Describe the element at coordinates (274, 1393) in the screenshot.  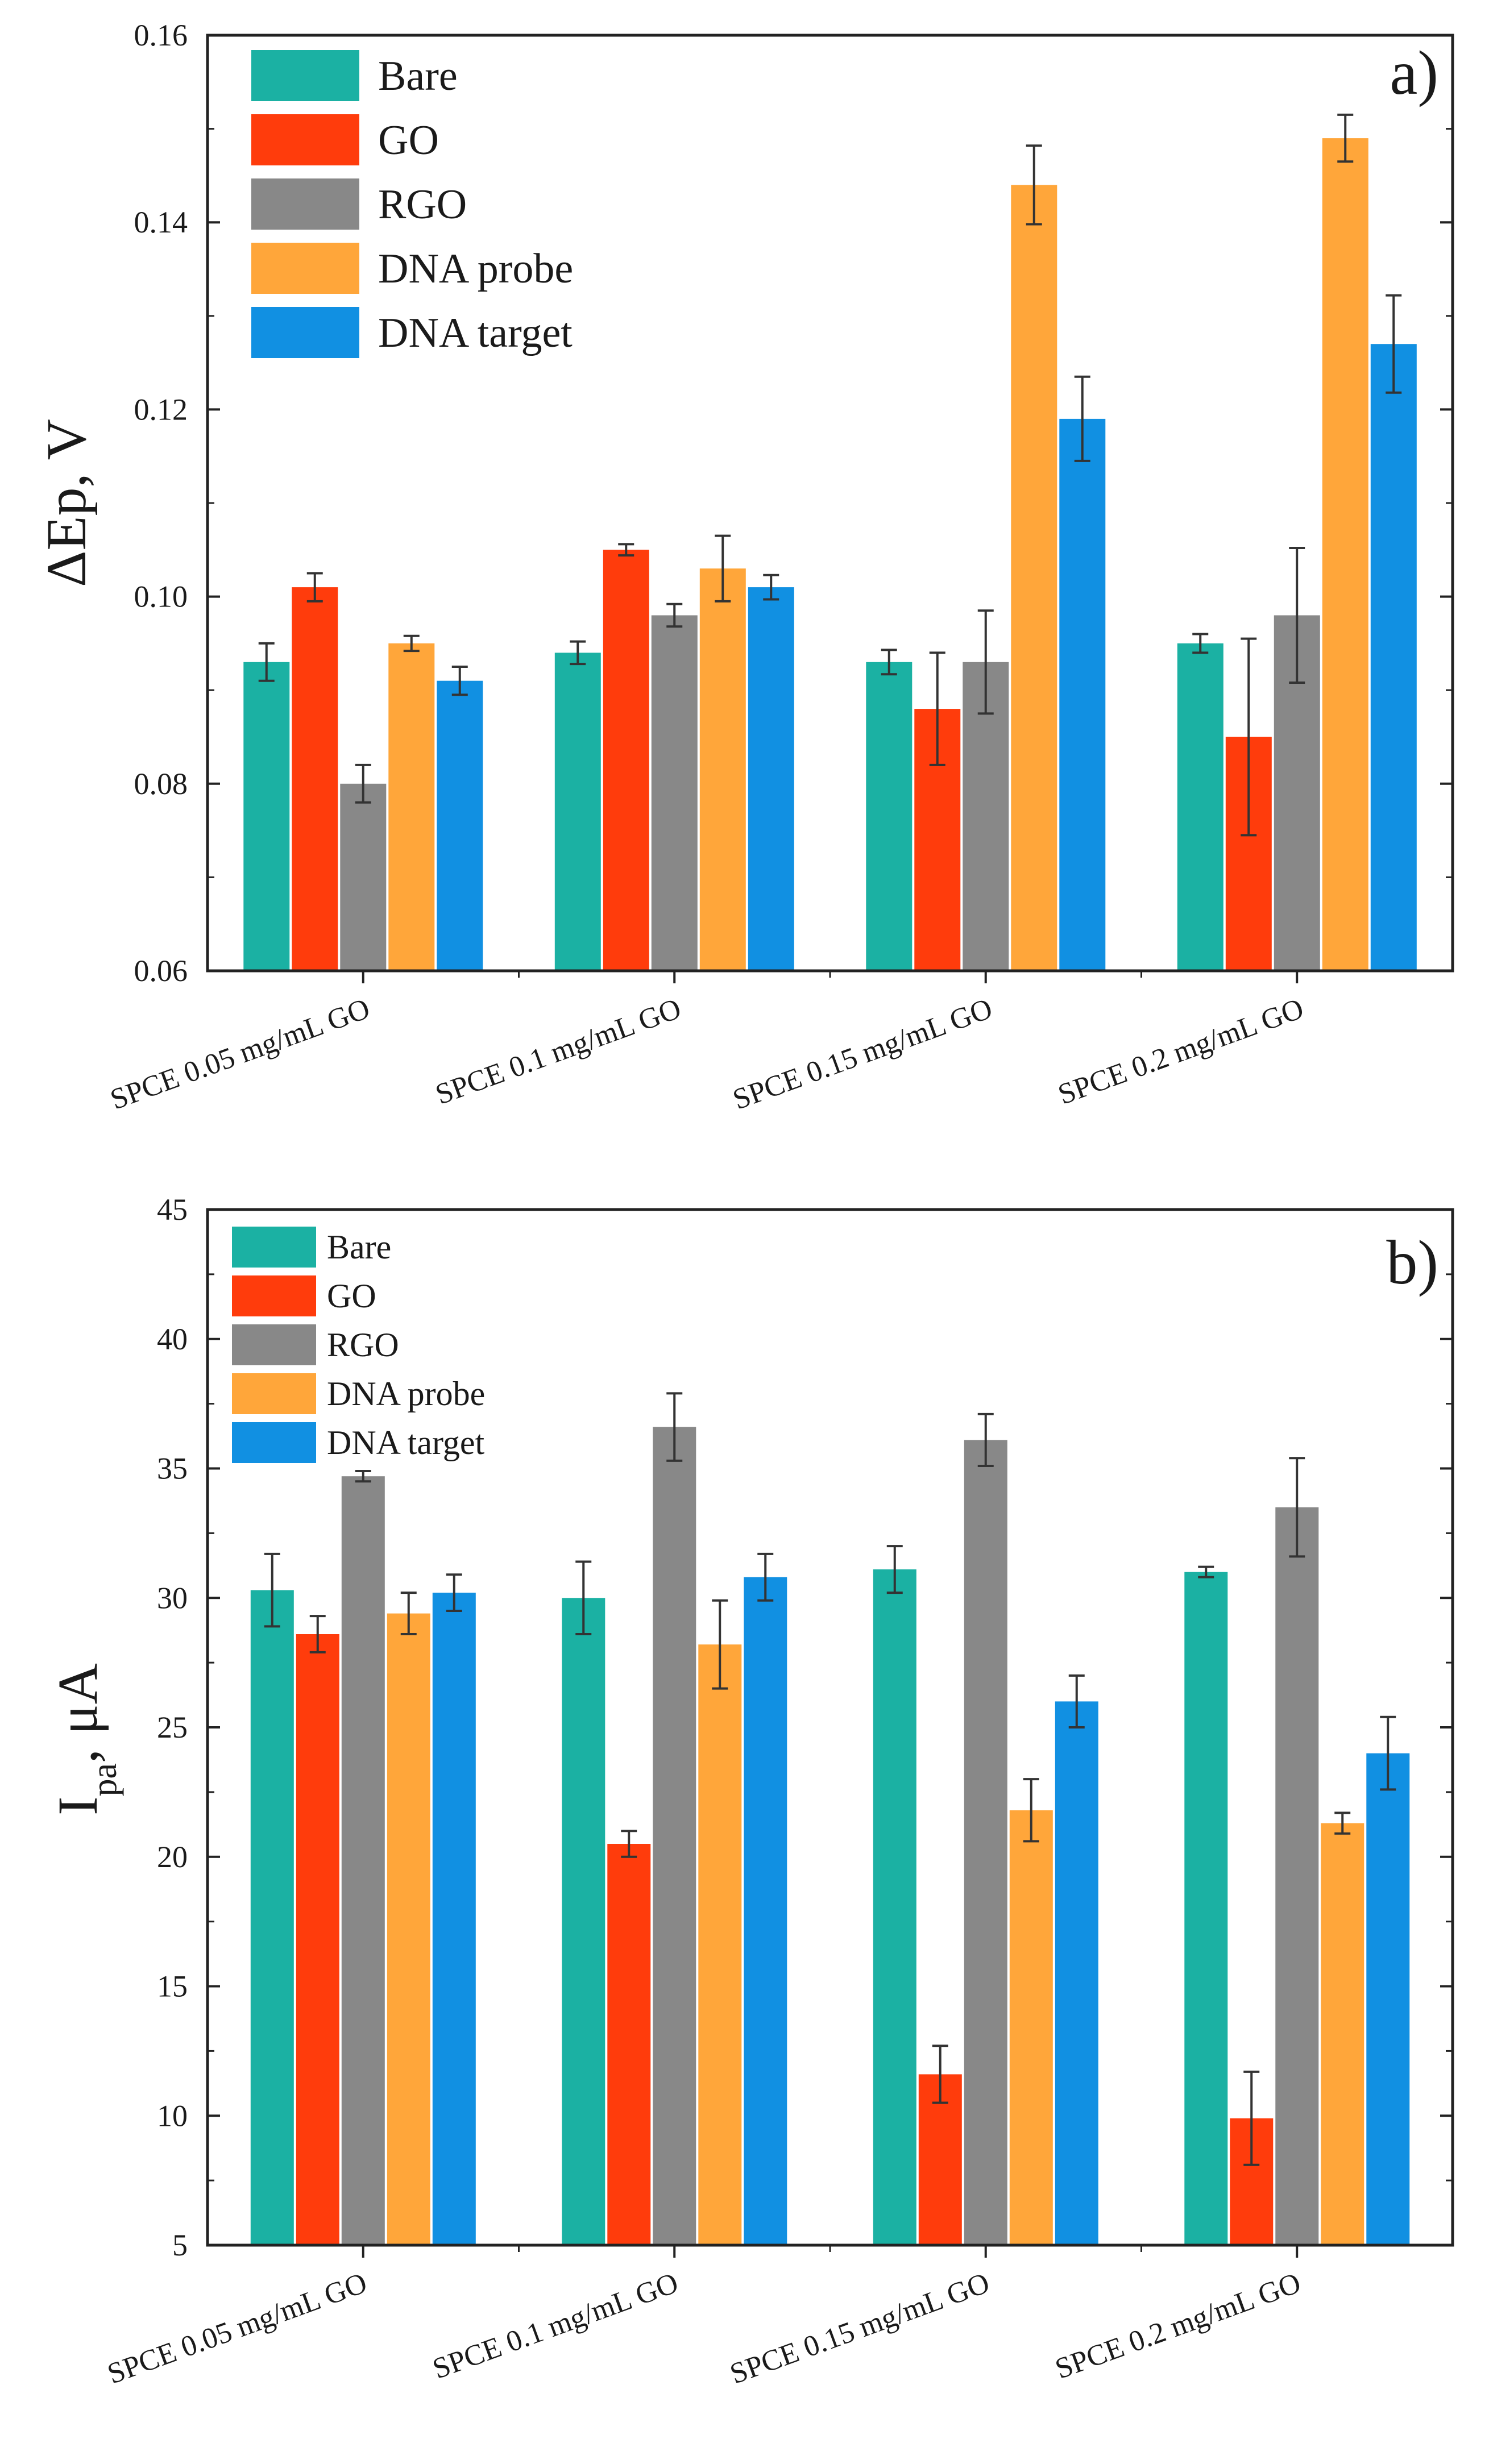
I see `legend-swatch-dna-probe` at that location.